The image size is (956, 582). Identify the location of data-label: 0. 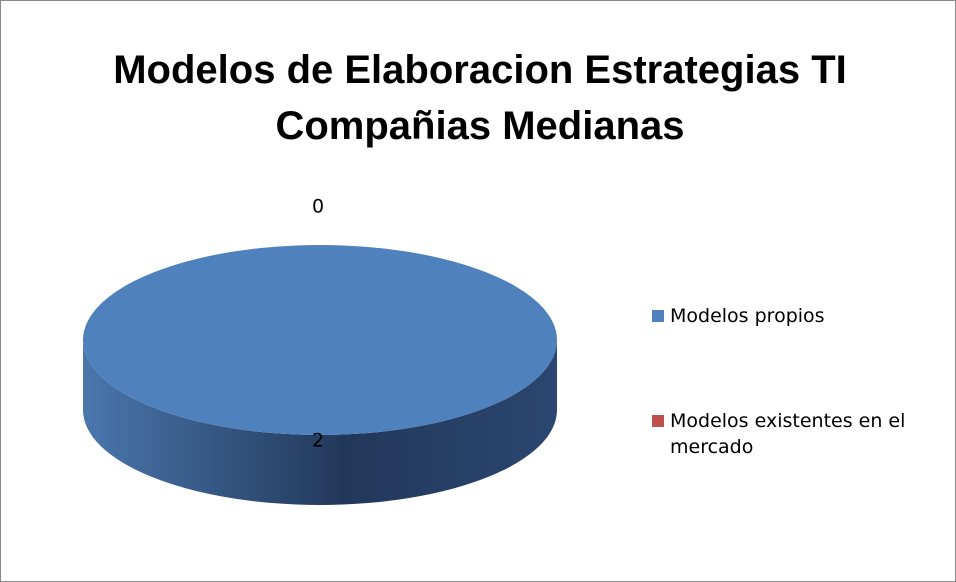
(318, 207).